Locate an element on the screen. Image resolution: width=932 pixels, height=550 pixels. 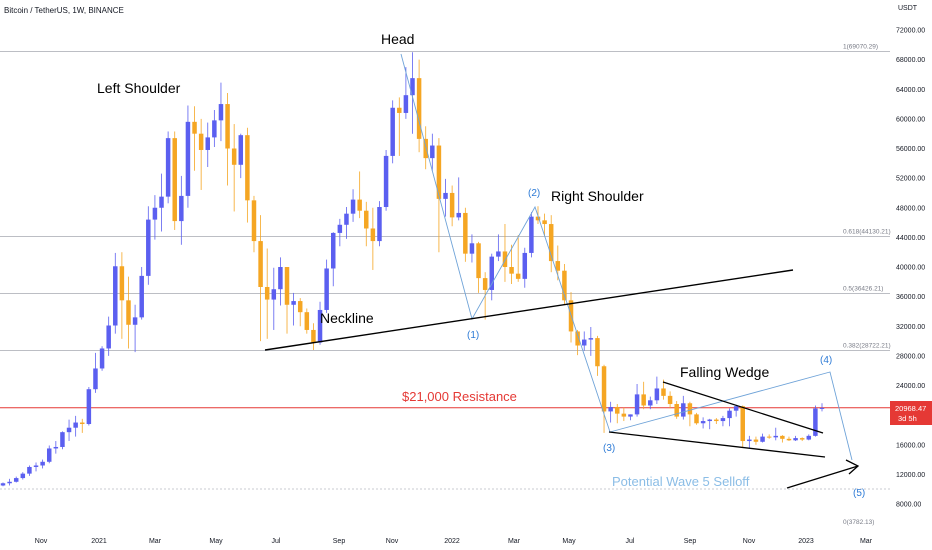
y-tick-label: 44000.00 is located at coordinates (910, 238).